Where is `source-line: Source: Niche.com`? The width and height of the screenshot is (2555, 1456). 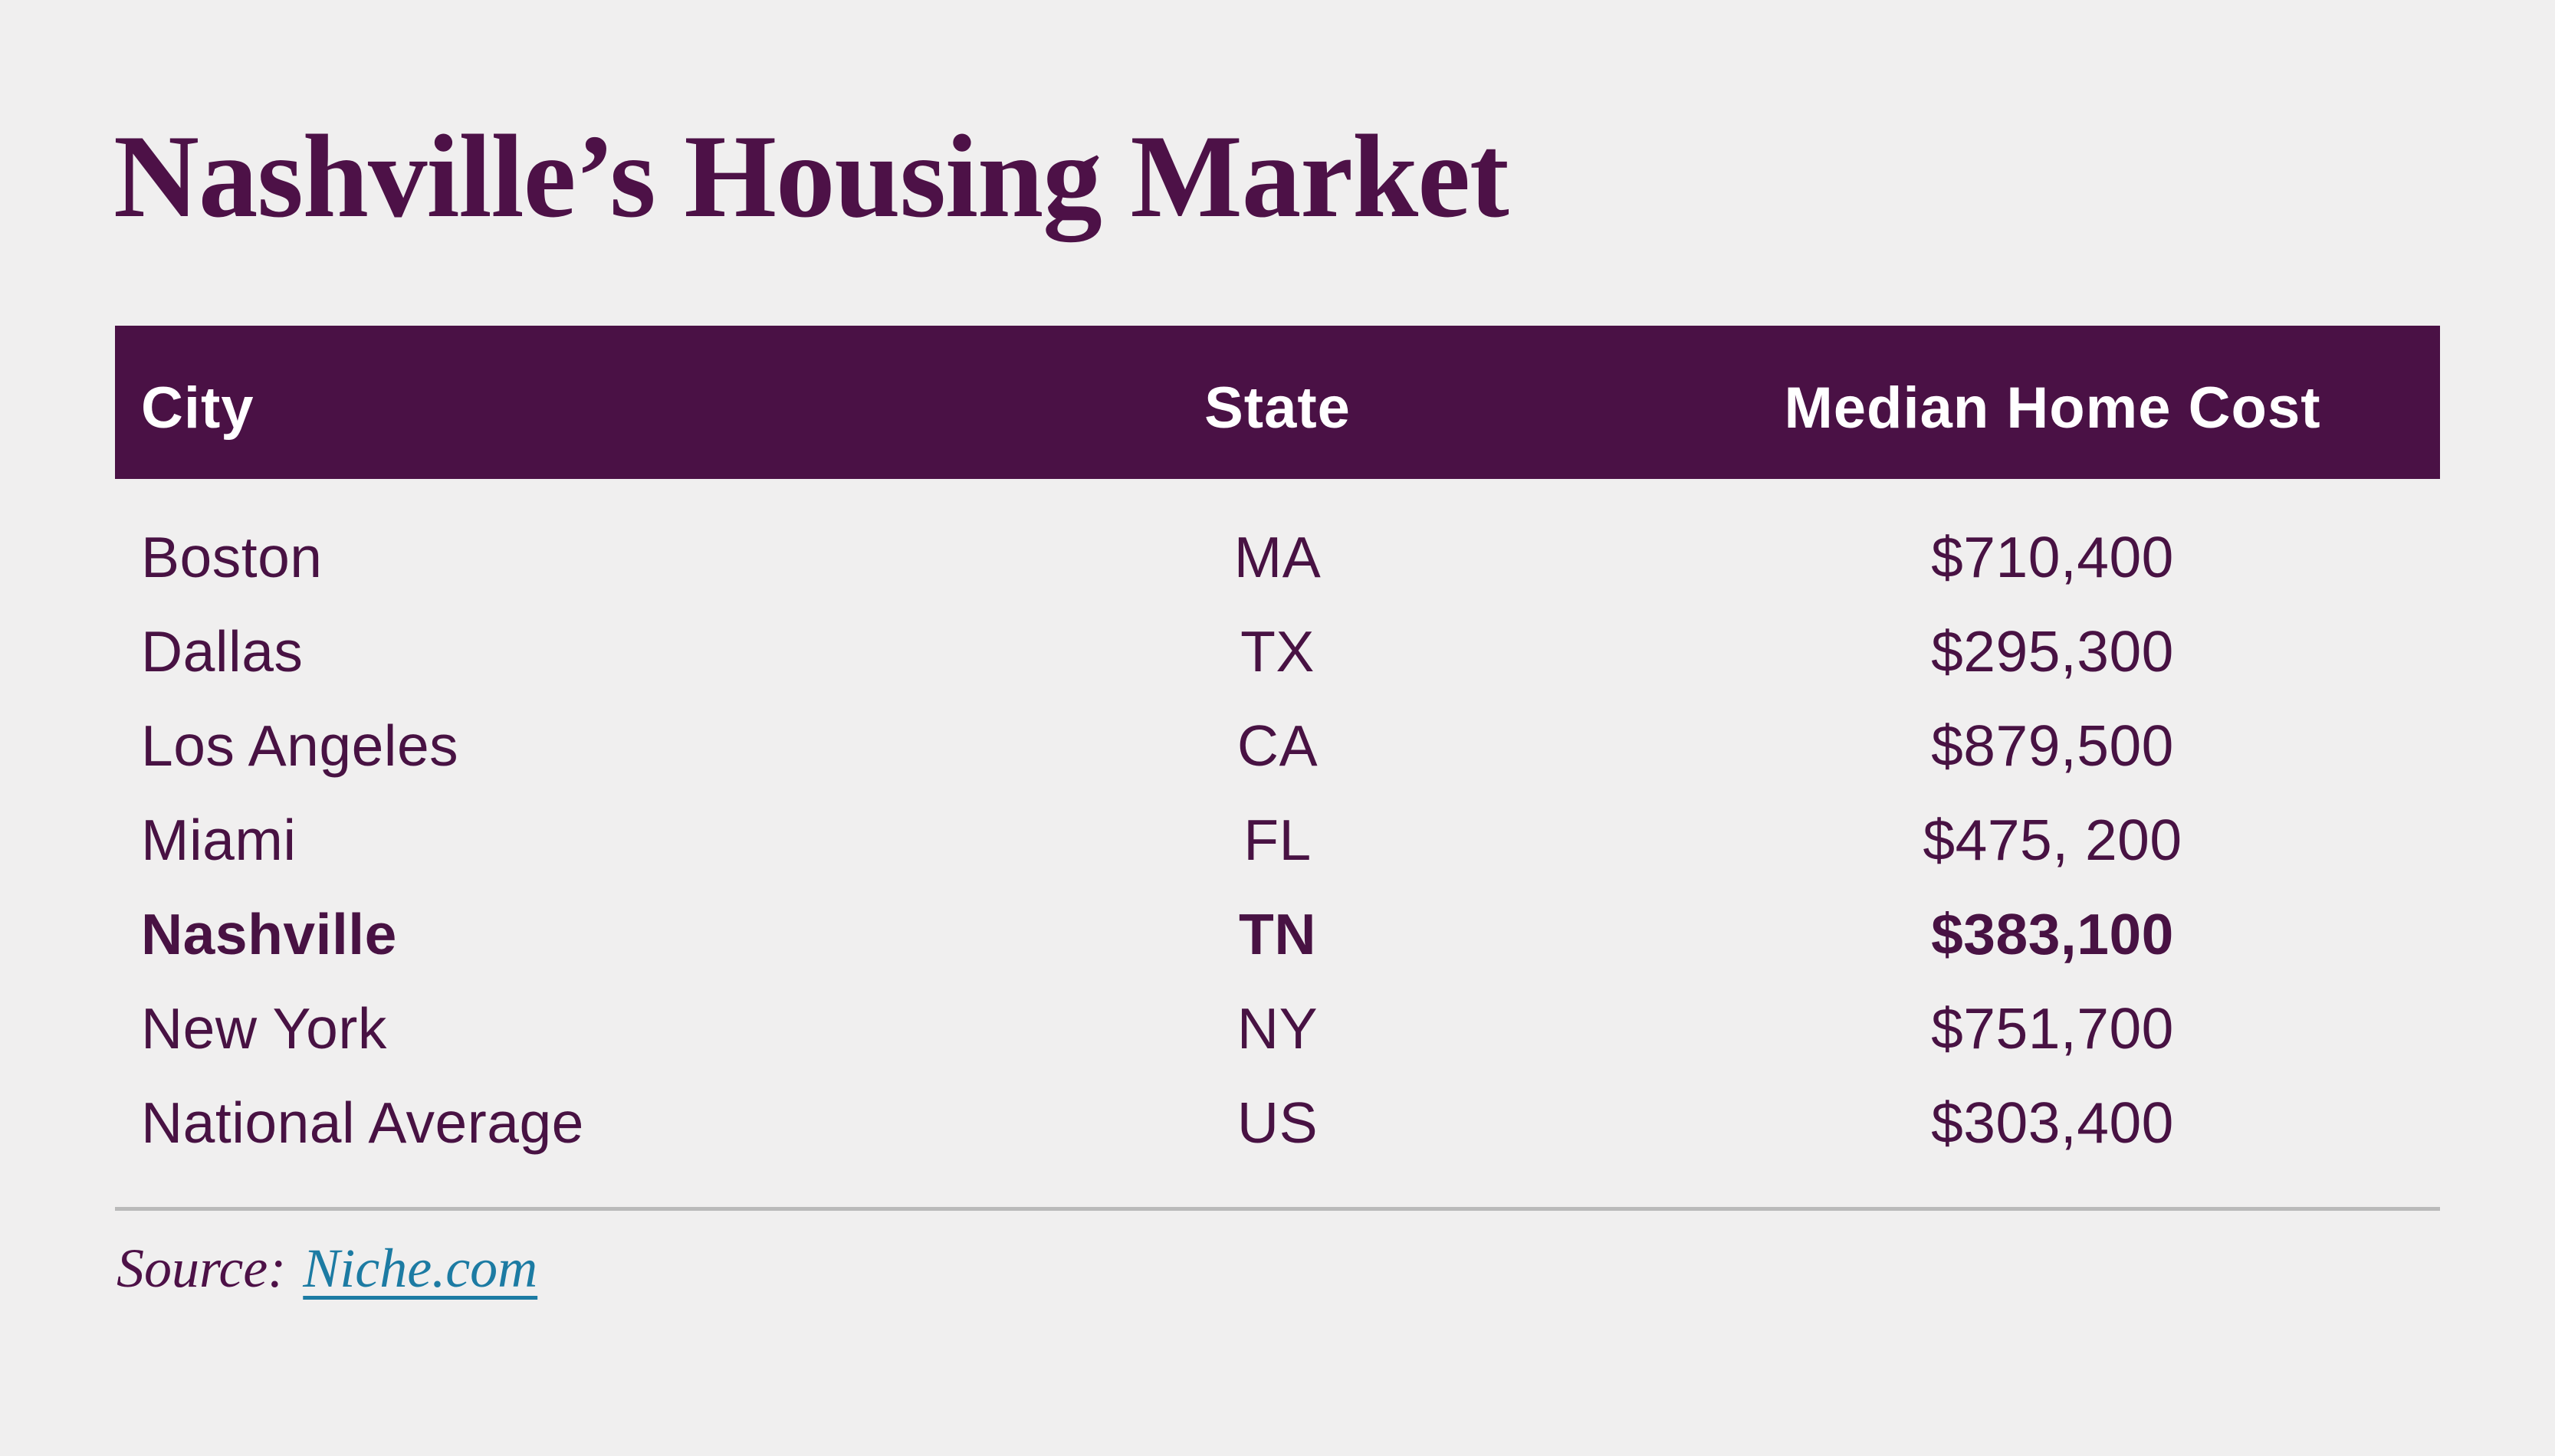 source-line: Source: Niche.com is located at coordinates (327, 1268).